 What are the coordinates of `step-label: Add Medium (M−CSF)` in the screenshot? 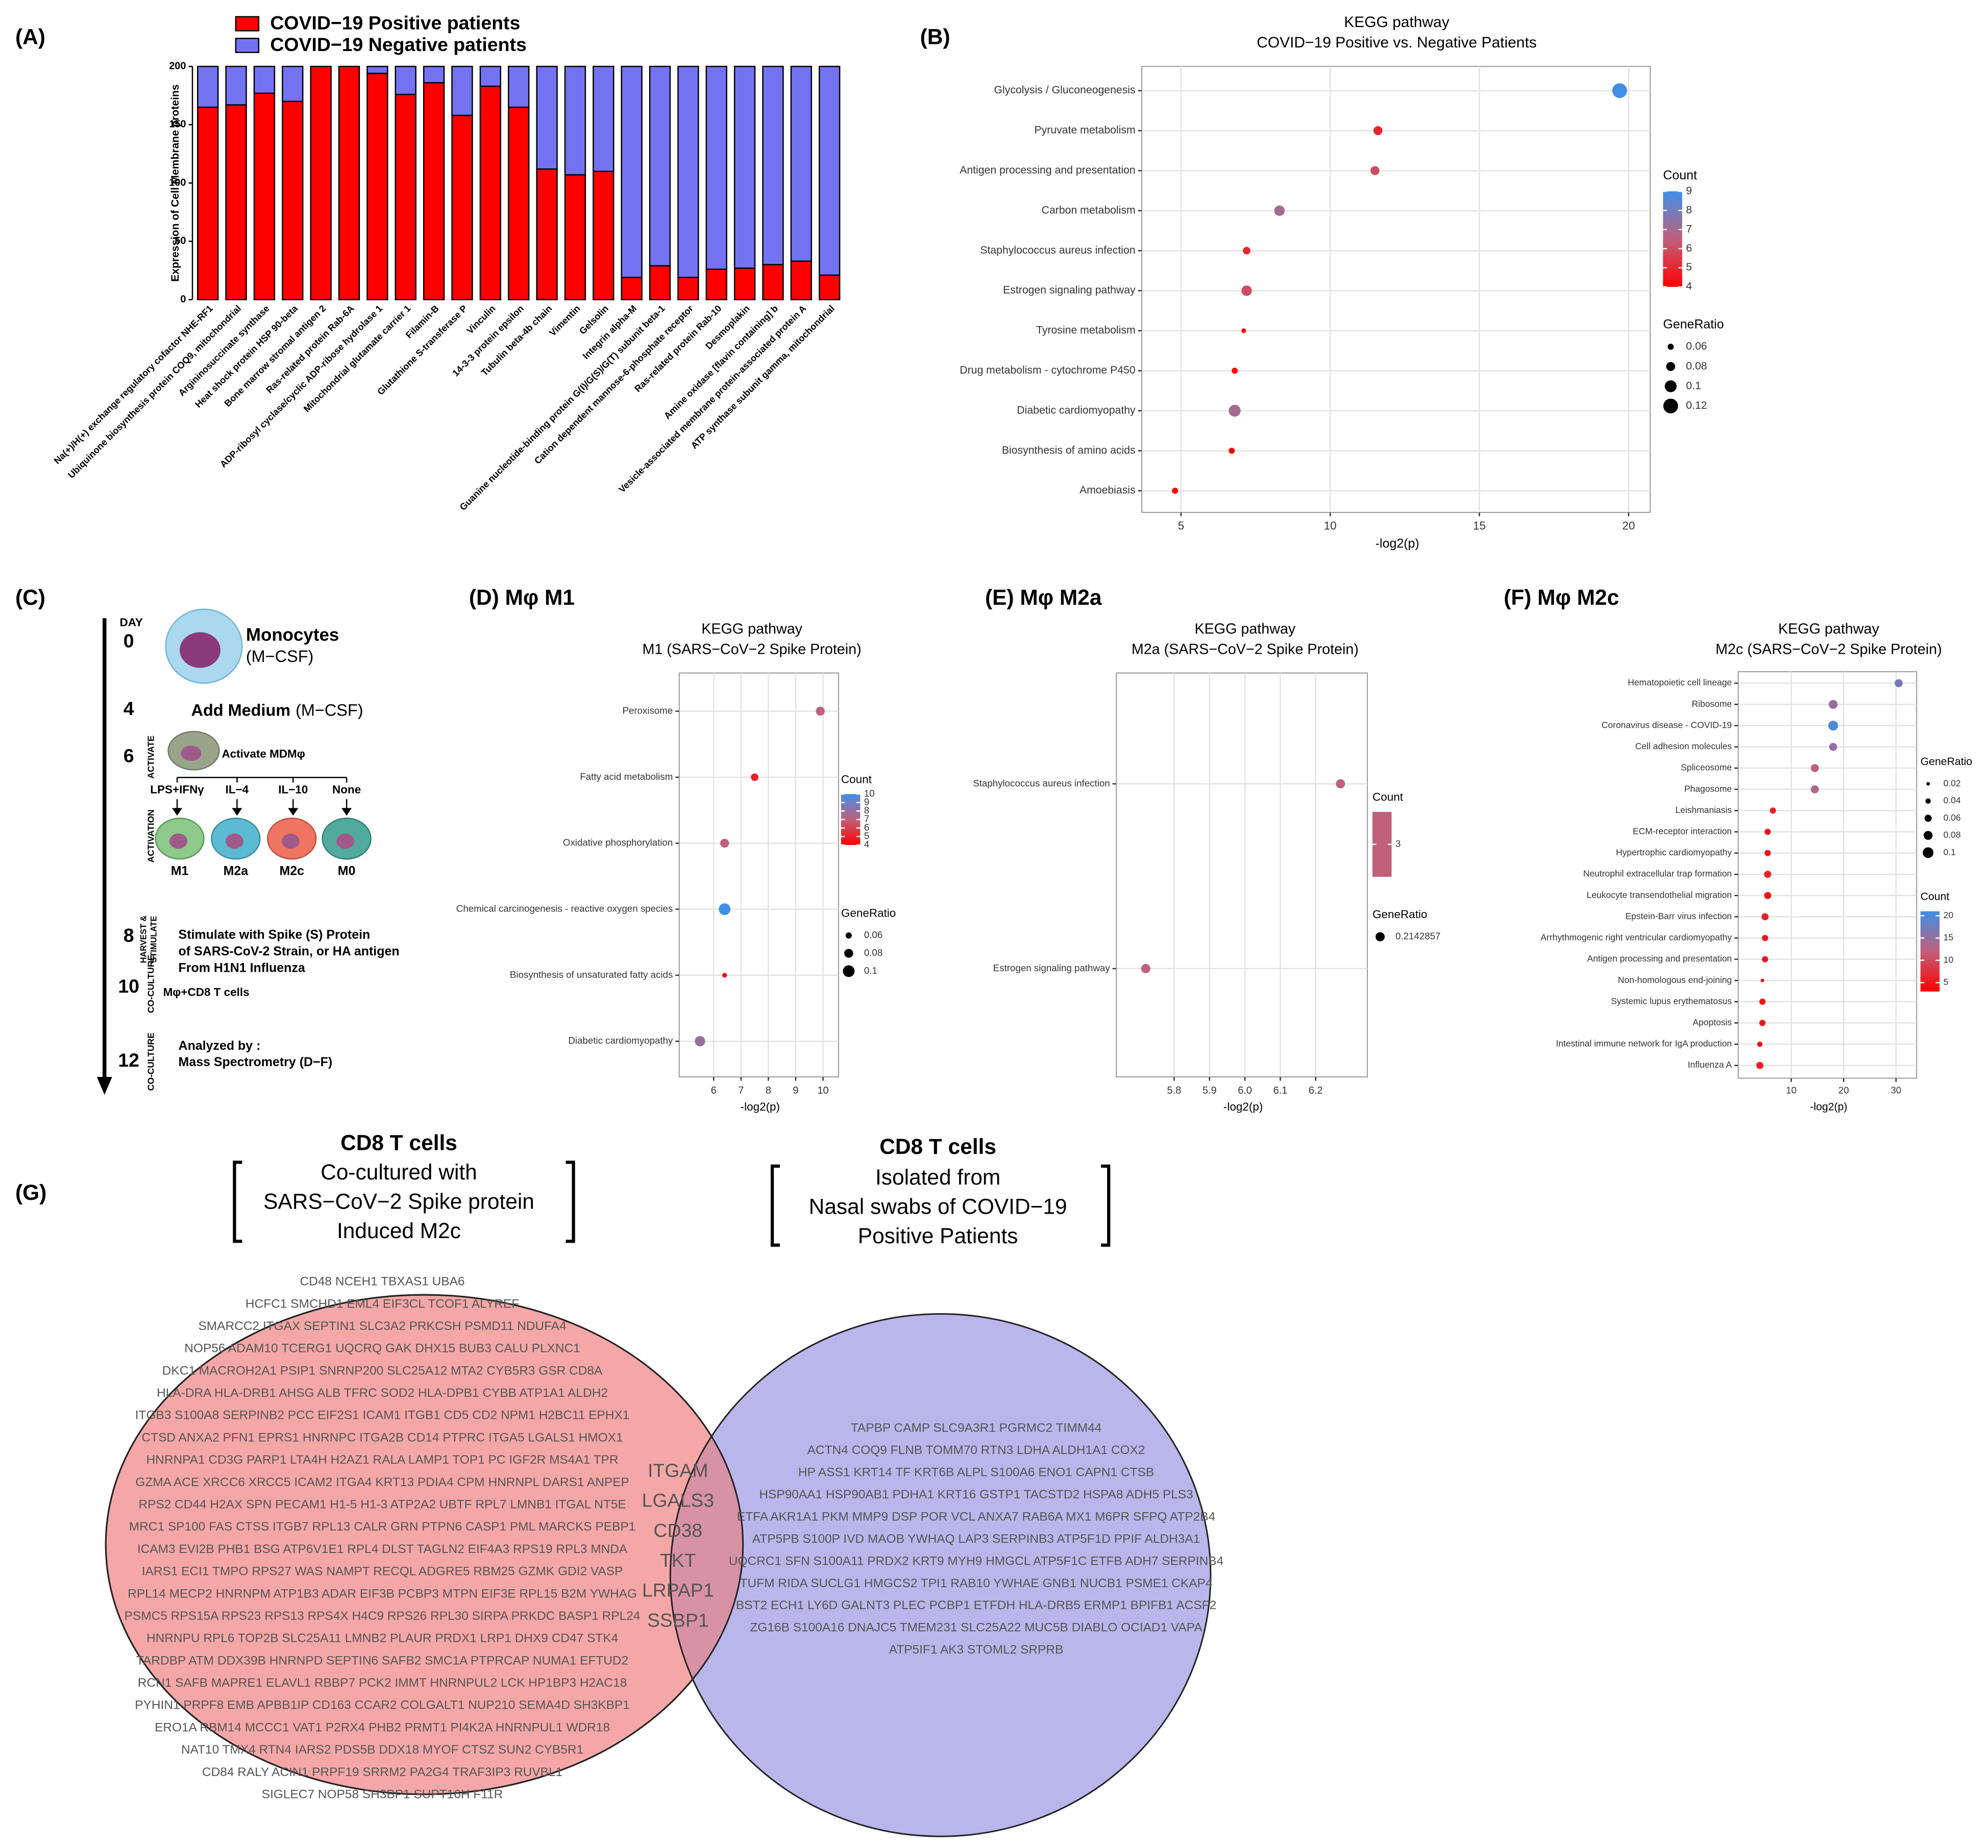 It's located at (277, 710).